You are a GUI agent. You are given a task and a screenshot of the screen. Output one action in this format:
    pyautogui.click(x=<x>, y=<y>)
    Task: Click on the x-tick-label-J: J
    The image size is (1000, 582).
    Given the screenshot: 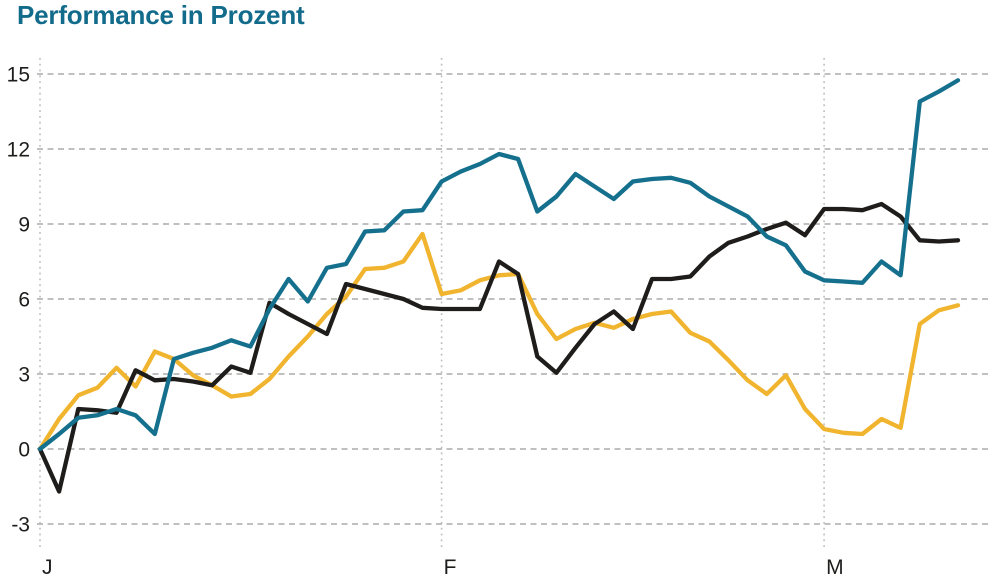 What is the action you would take?
    pyautogui.click(x=47, y=567)
    